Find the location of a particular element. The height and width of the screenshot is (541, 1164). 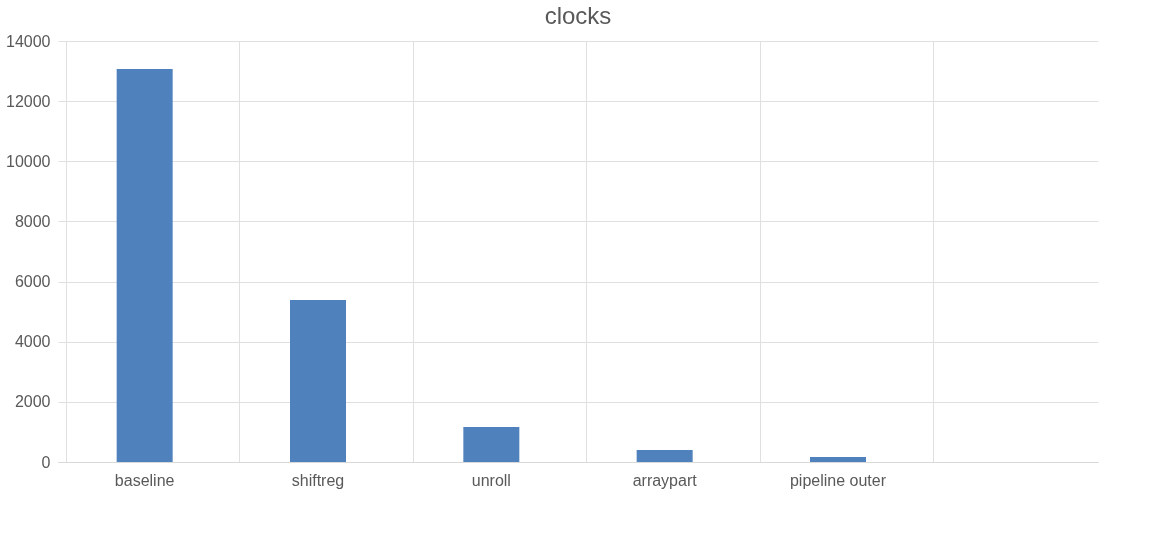

x-tick-label: unroll is located at coordinates (491, 480).